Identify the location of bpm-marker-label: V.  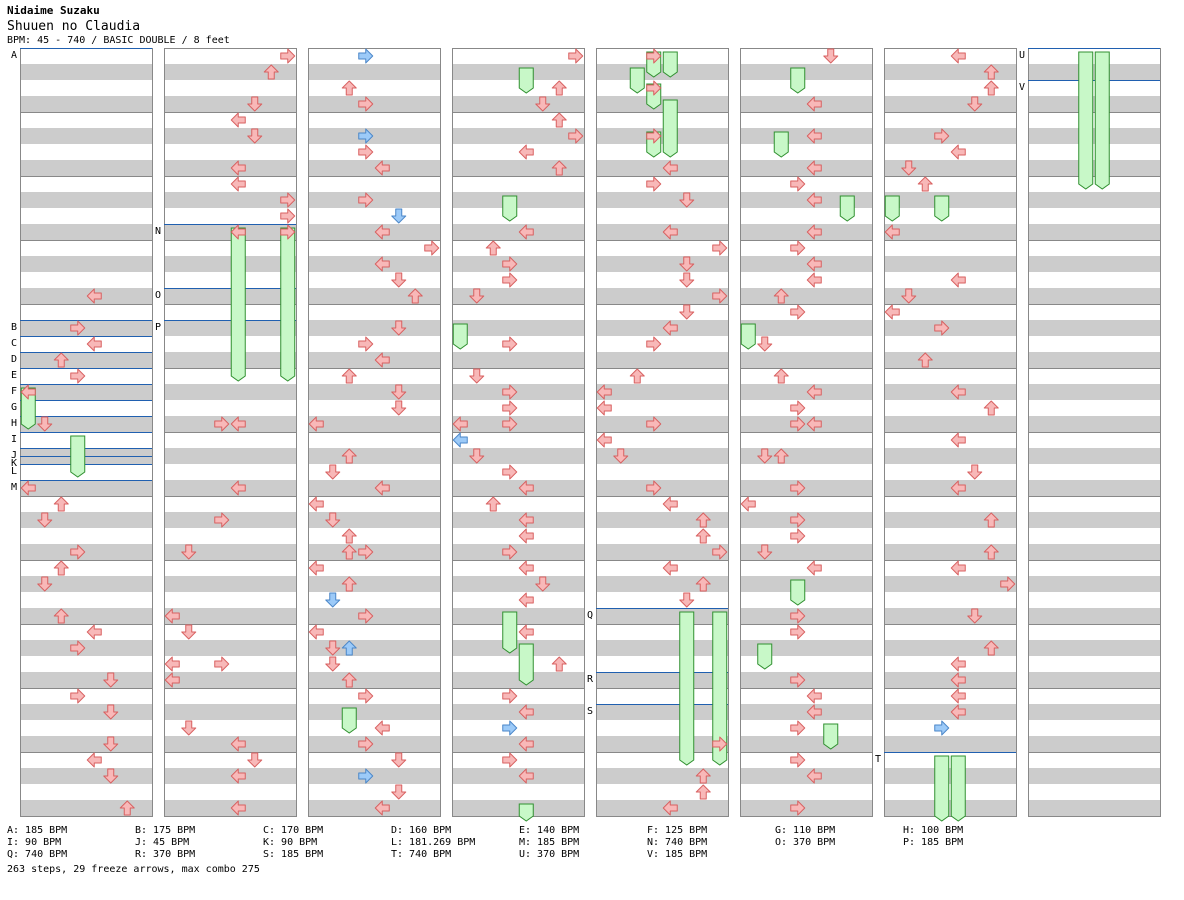
(1022, 87).